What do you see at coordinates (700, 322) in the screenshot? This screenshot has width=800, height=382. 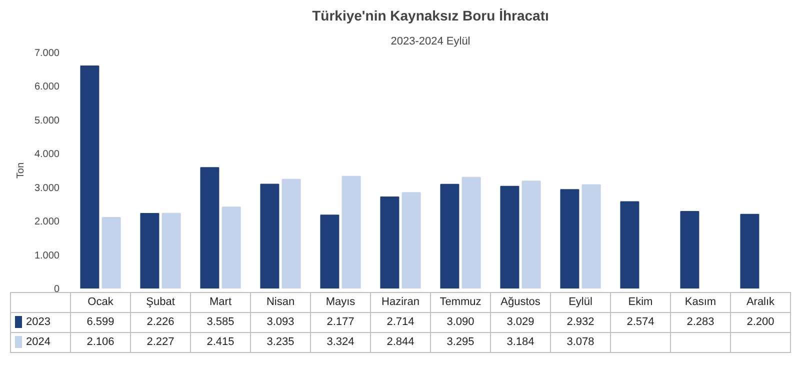 I see `table-cell: 2.283` at bounding box center [700, 322].